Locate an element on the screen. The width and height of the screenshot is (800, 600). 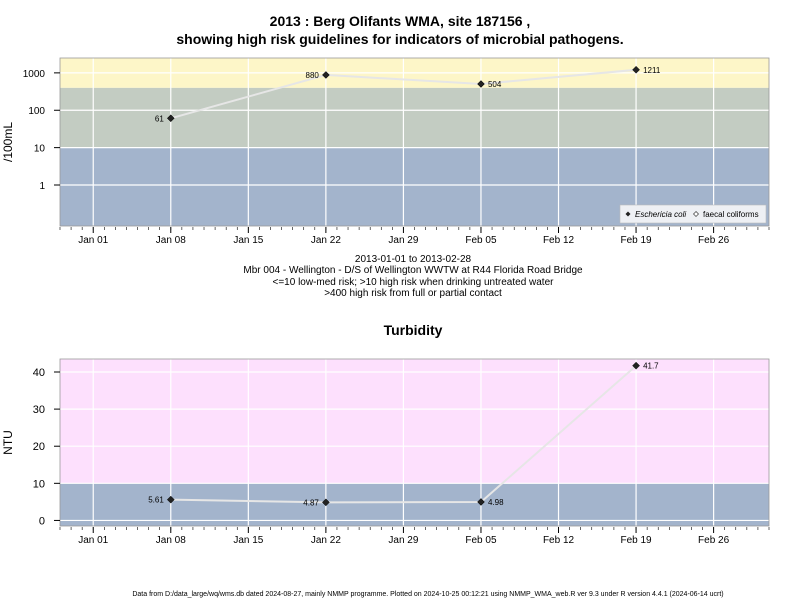
chart1-ytick-label-0: 1 is located at coordinates (42, 186).